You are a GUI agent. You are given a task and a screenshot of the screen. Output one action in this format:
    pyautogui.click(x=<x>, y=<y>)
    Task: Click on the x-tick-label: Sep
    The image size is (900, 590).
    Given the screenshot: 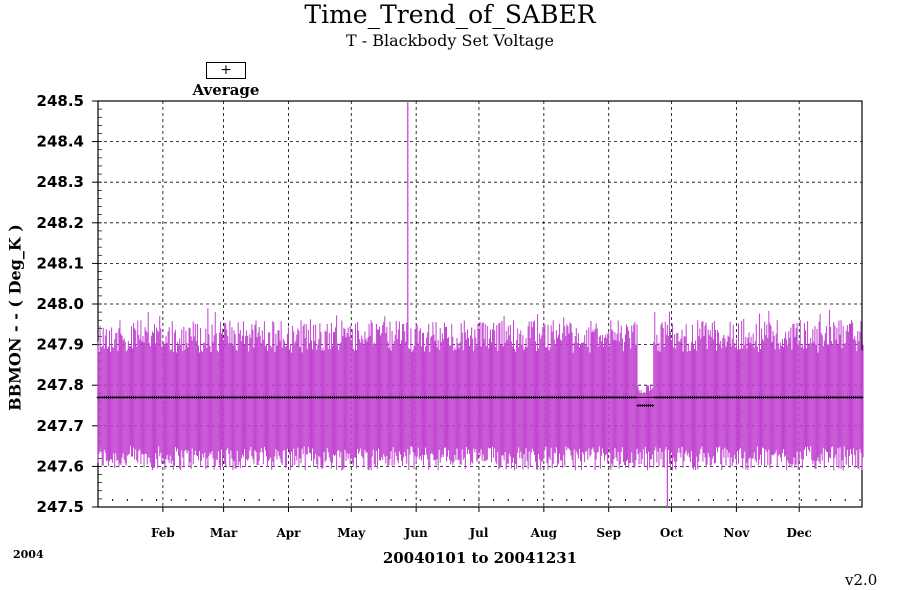 What is the action you would take?
    pyautogui.click(x=608, y=533)
    